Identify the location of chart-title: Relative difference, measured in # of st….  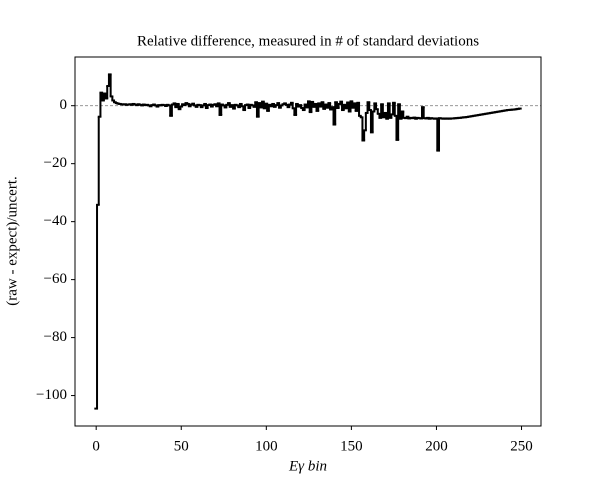
(308, 41).